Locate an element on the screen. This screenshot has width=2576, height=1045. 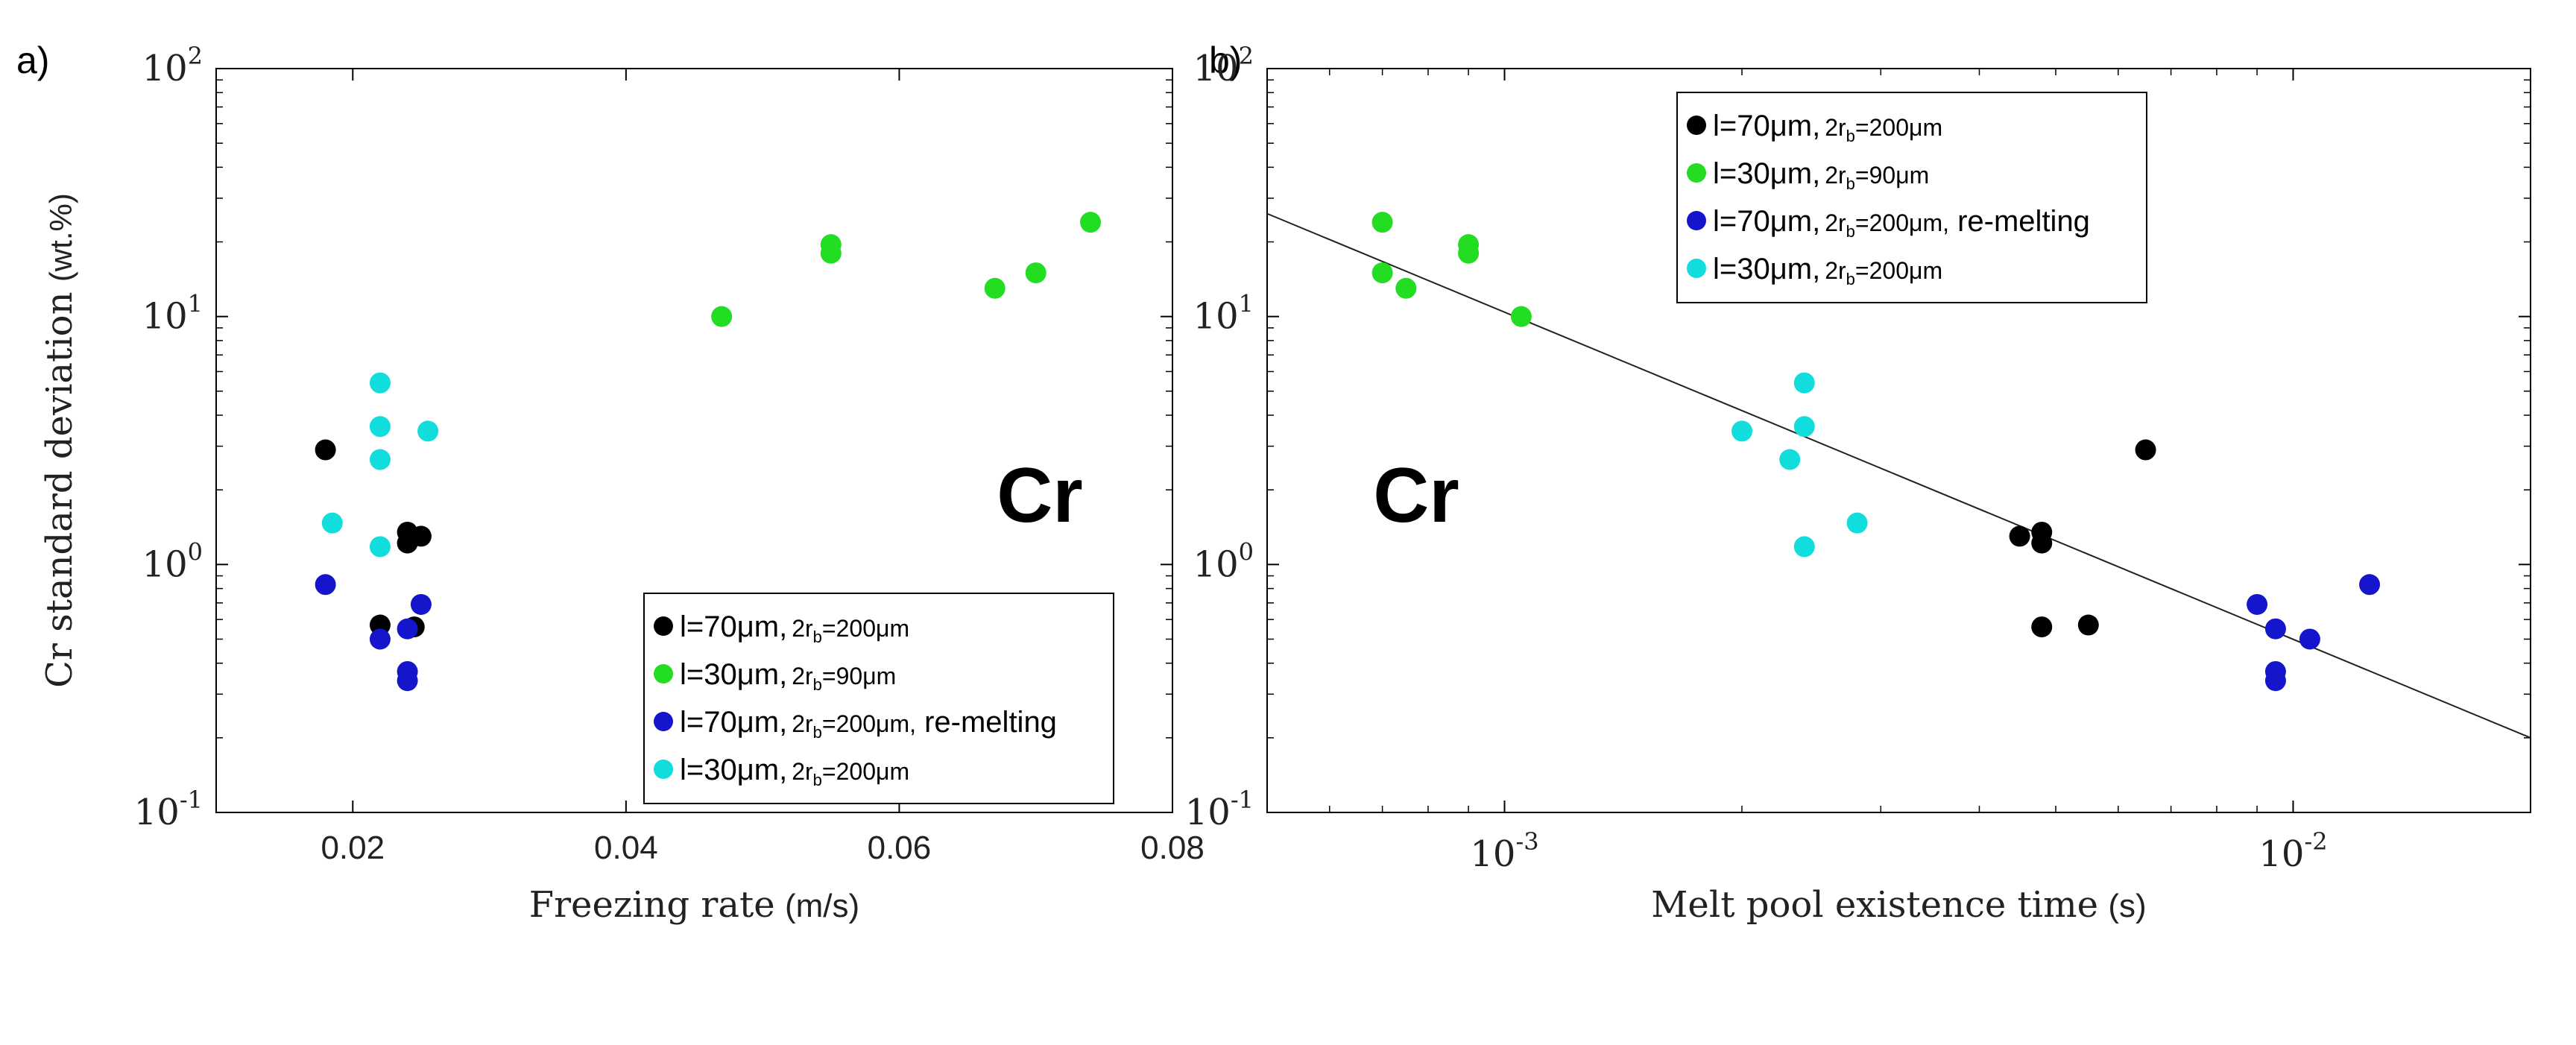
y-axis-label-space is located at coordinates (60, 286).